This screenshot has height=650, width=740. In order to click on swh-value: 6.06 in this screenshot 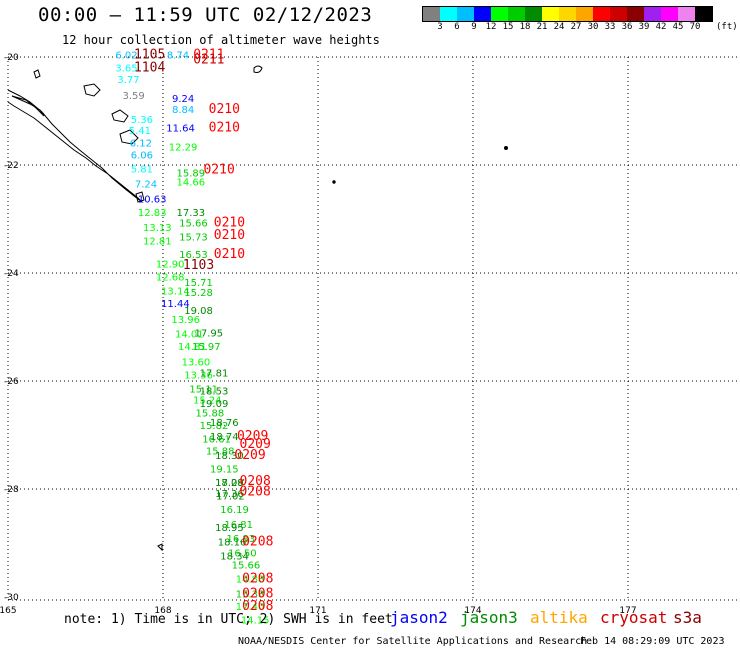, I will do `click(142, 156)`.